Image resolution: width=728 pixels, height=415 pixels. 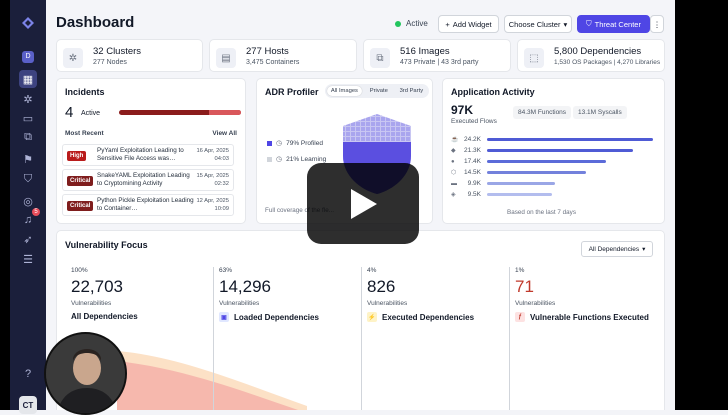 I want to click on vuln-count: 22,703, so click(x=97, y=286).